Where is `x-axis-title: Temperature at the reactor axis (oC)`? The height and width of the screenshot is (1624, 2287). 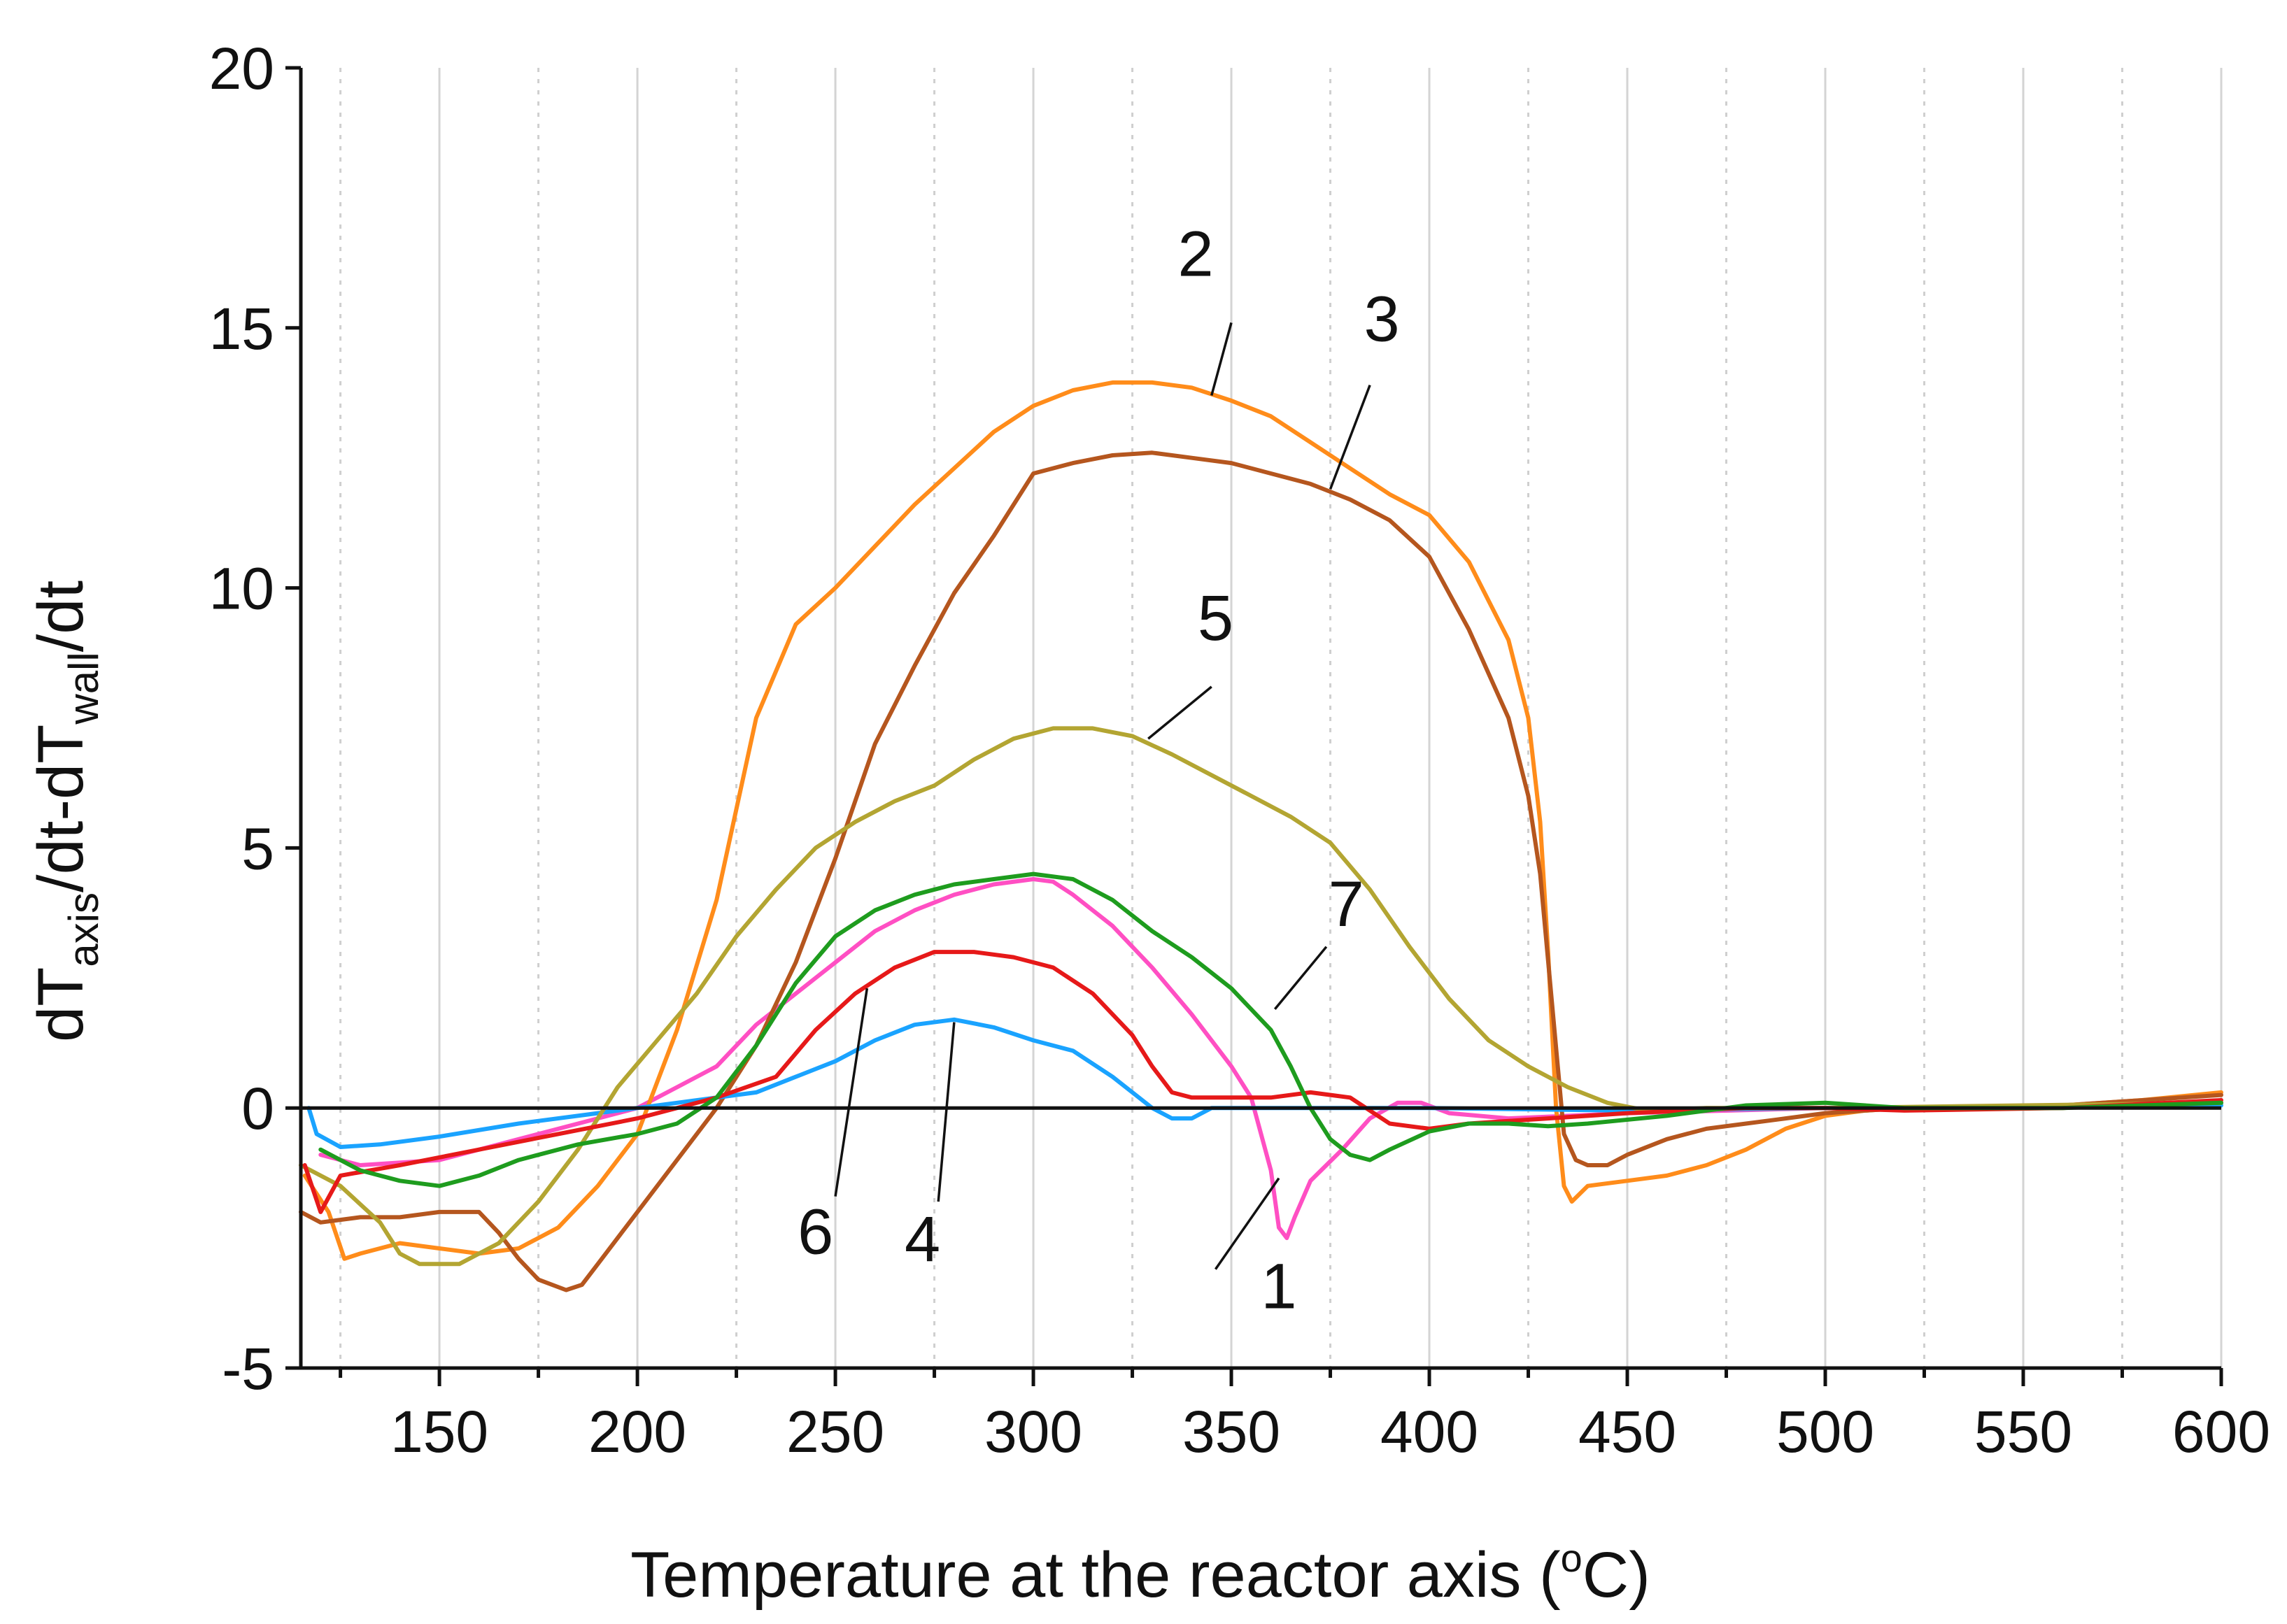 x-axis-title: Temperature at the reactor axis (oC) is located at coordinates (1140, 1573).